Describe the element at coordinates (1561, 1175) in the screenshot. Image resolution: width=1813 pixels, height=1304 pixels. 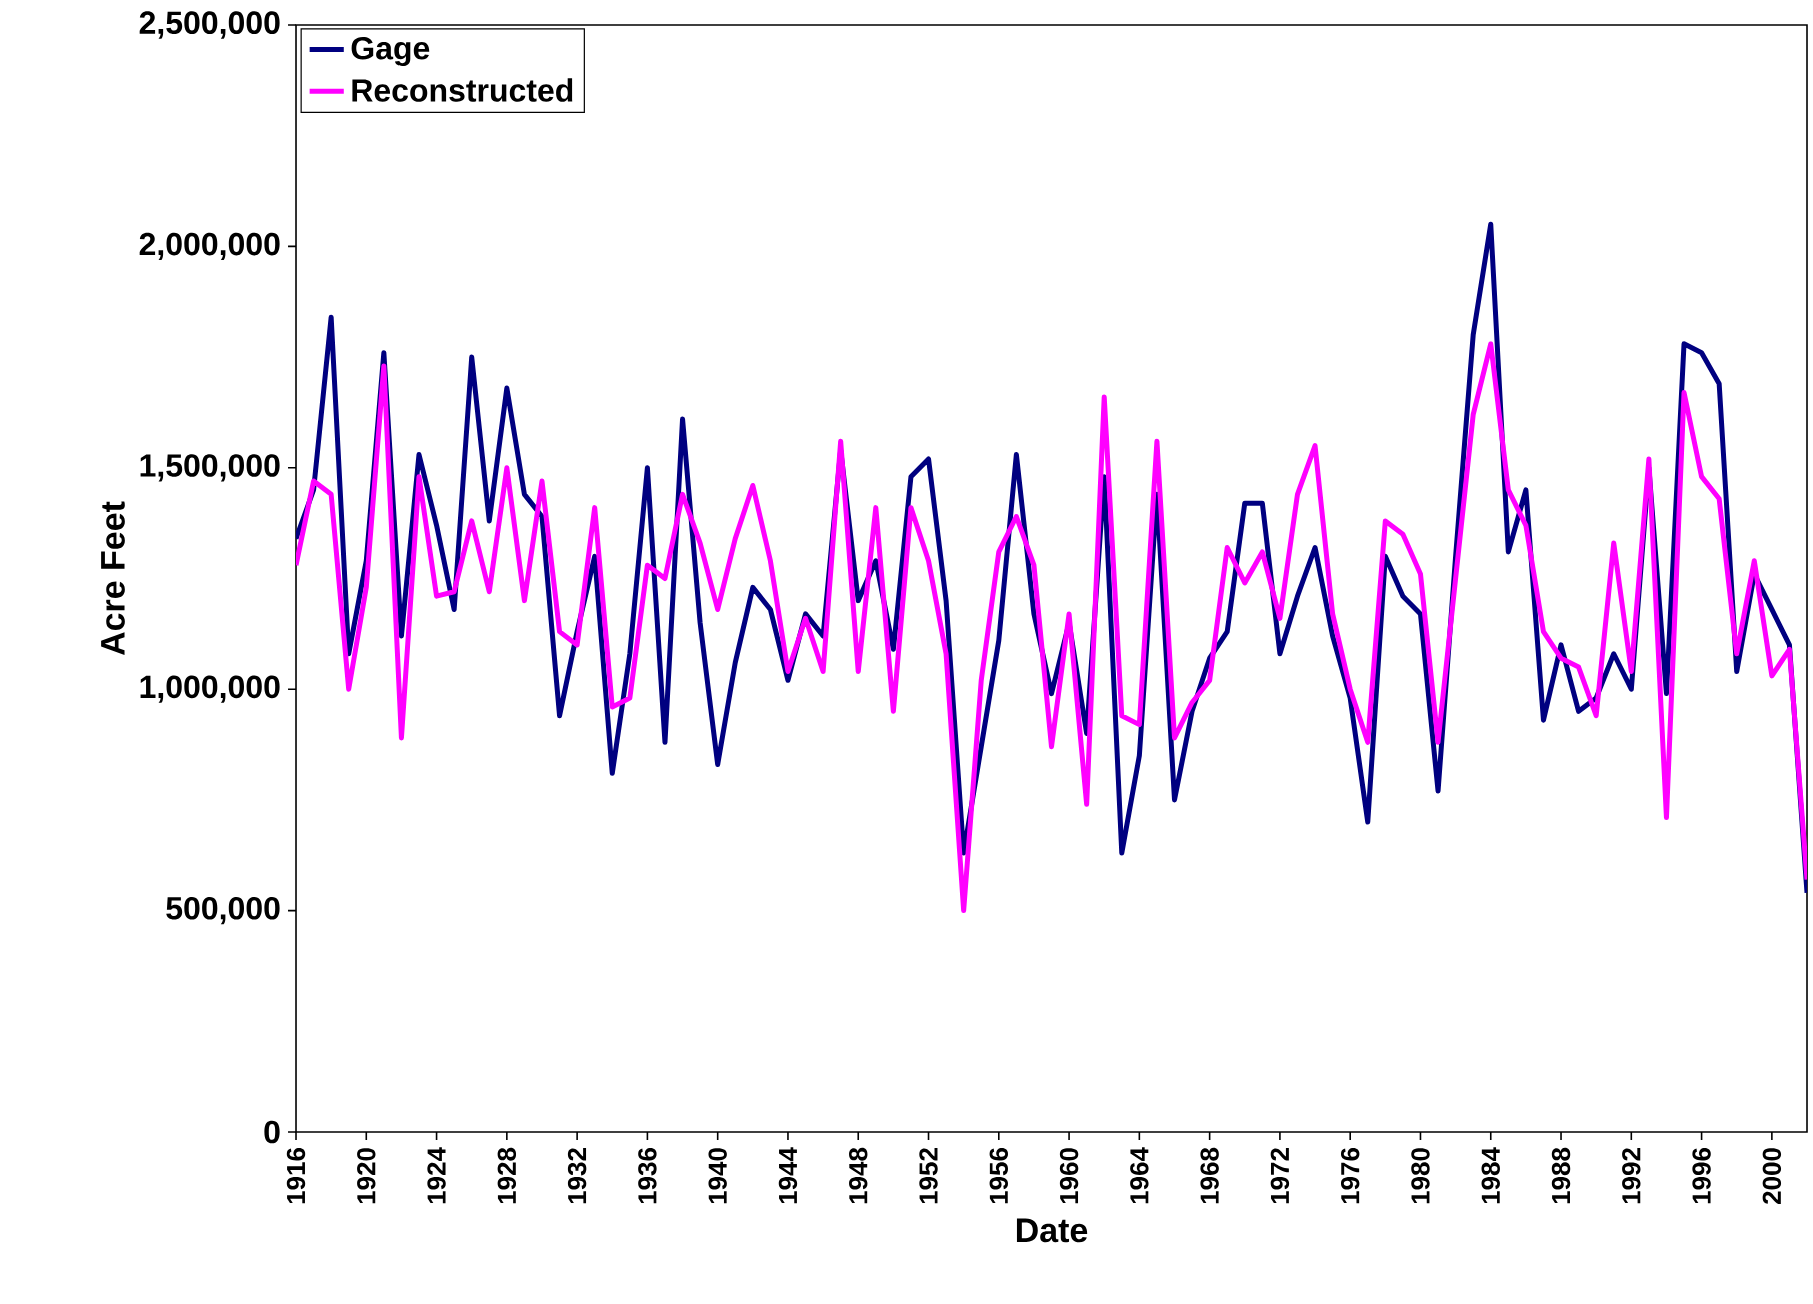
I see `x-tick-label: 1988` at that location.